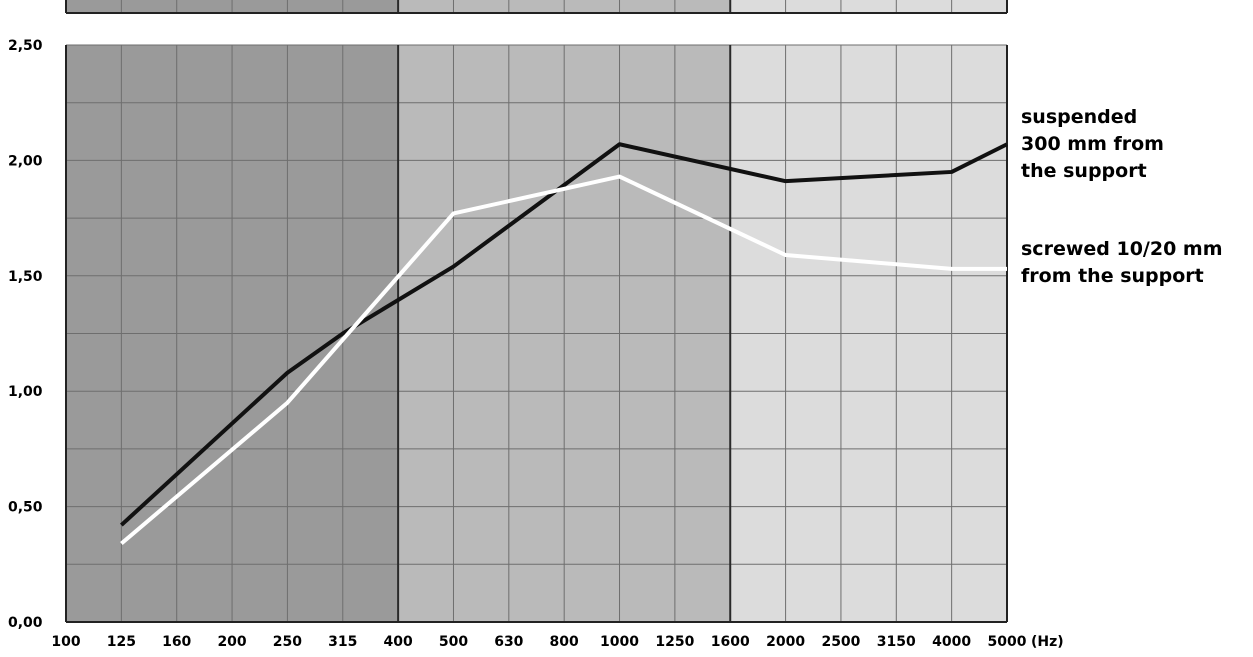 The width and height of the screenshot is (1253, 657). Describe the element at coordinates (287, 642) in the screenshot. I see `x-tick-label: 250` at that location.